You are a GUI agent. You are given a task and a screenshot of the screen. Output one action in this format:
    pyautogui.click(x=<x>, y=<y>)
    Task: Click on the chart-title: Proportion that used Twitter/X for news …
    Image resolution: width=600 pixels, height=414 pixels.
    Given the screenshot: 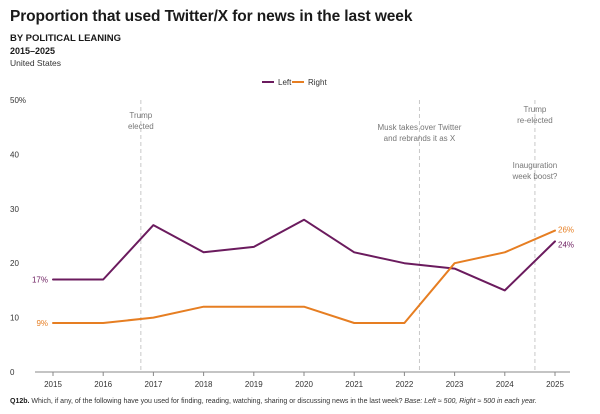 What is the action you would take?
    pyautogui.click(x=211, y=16)
    